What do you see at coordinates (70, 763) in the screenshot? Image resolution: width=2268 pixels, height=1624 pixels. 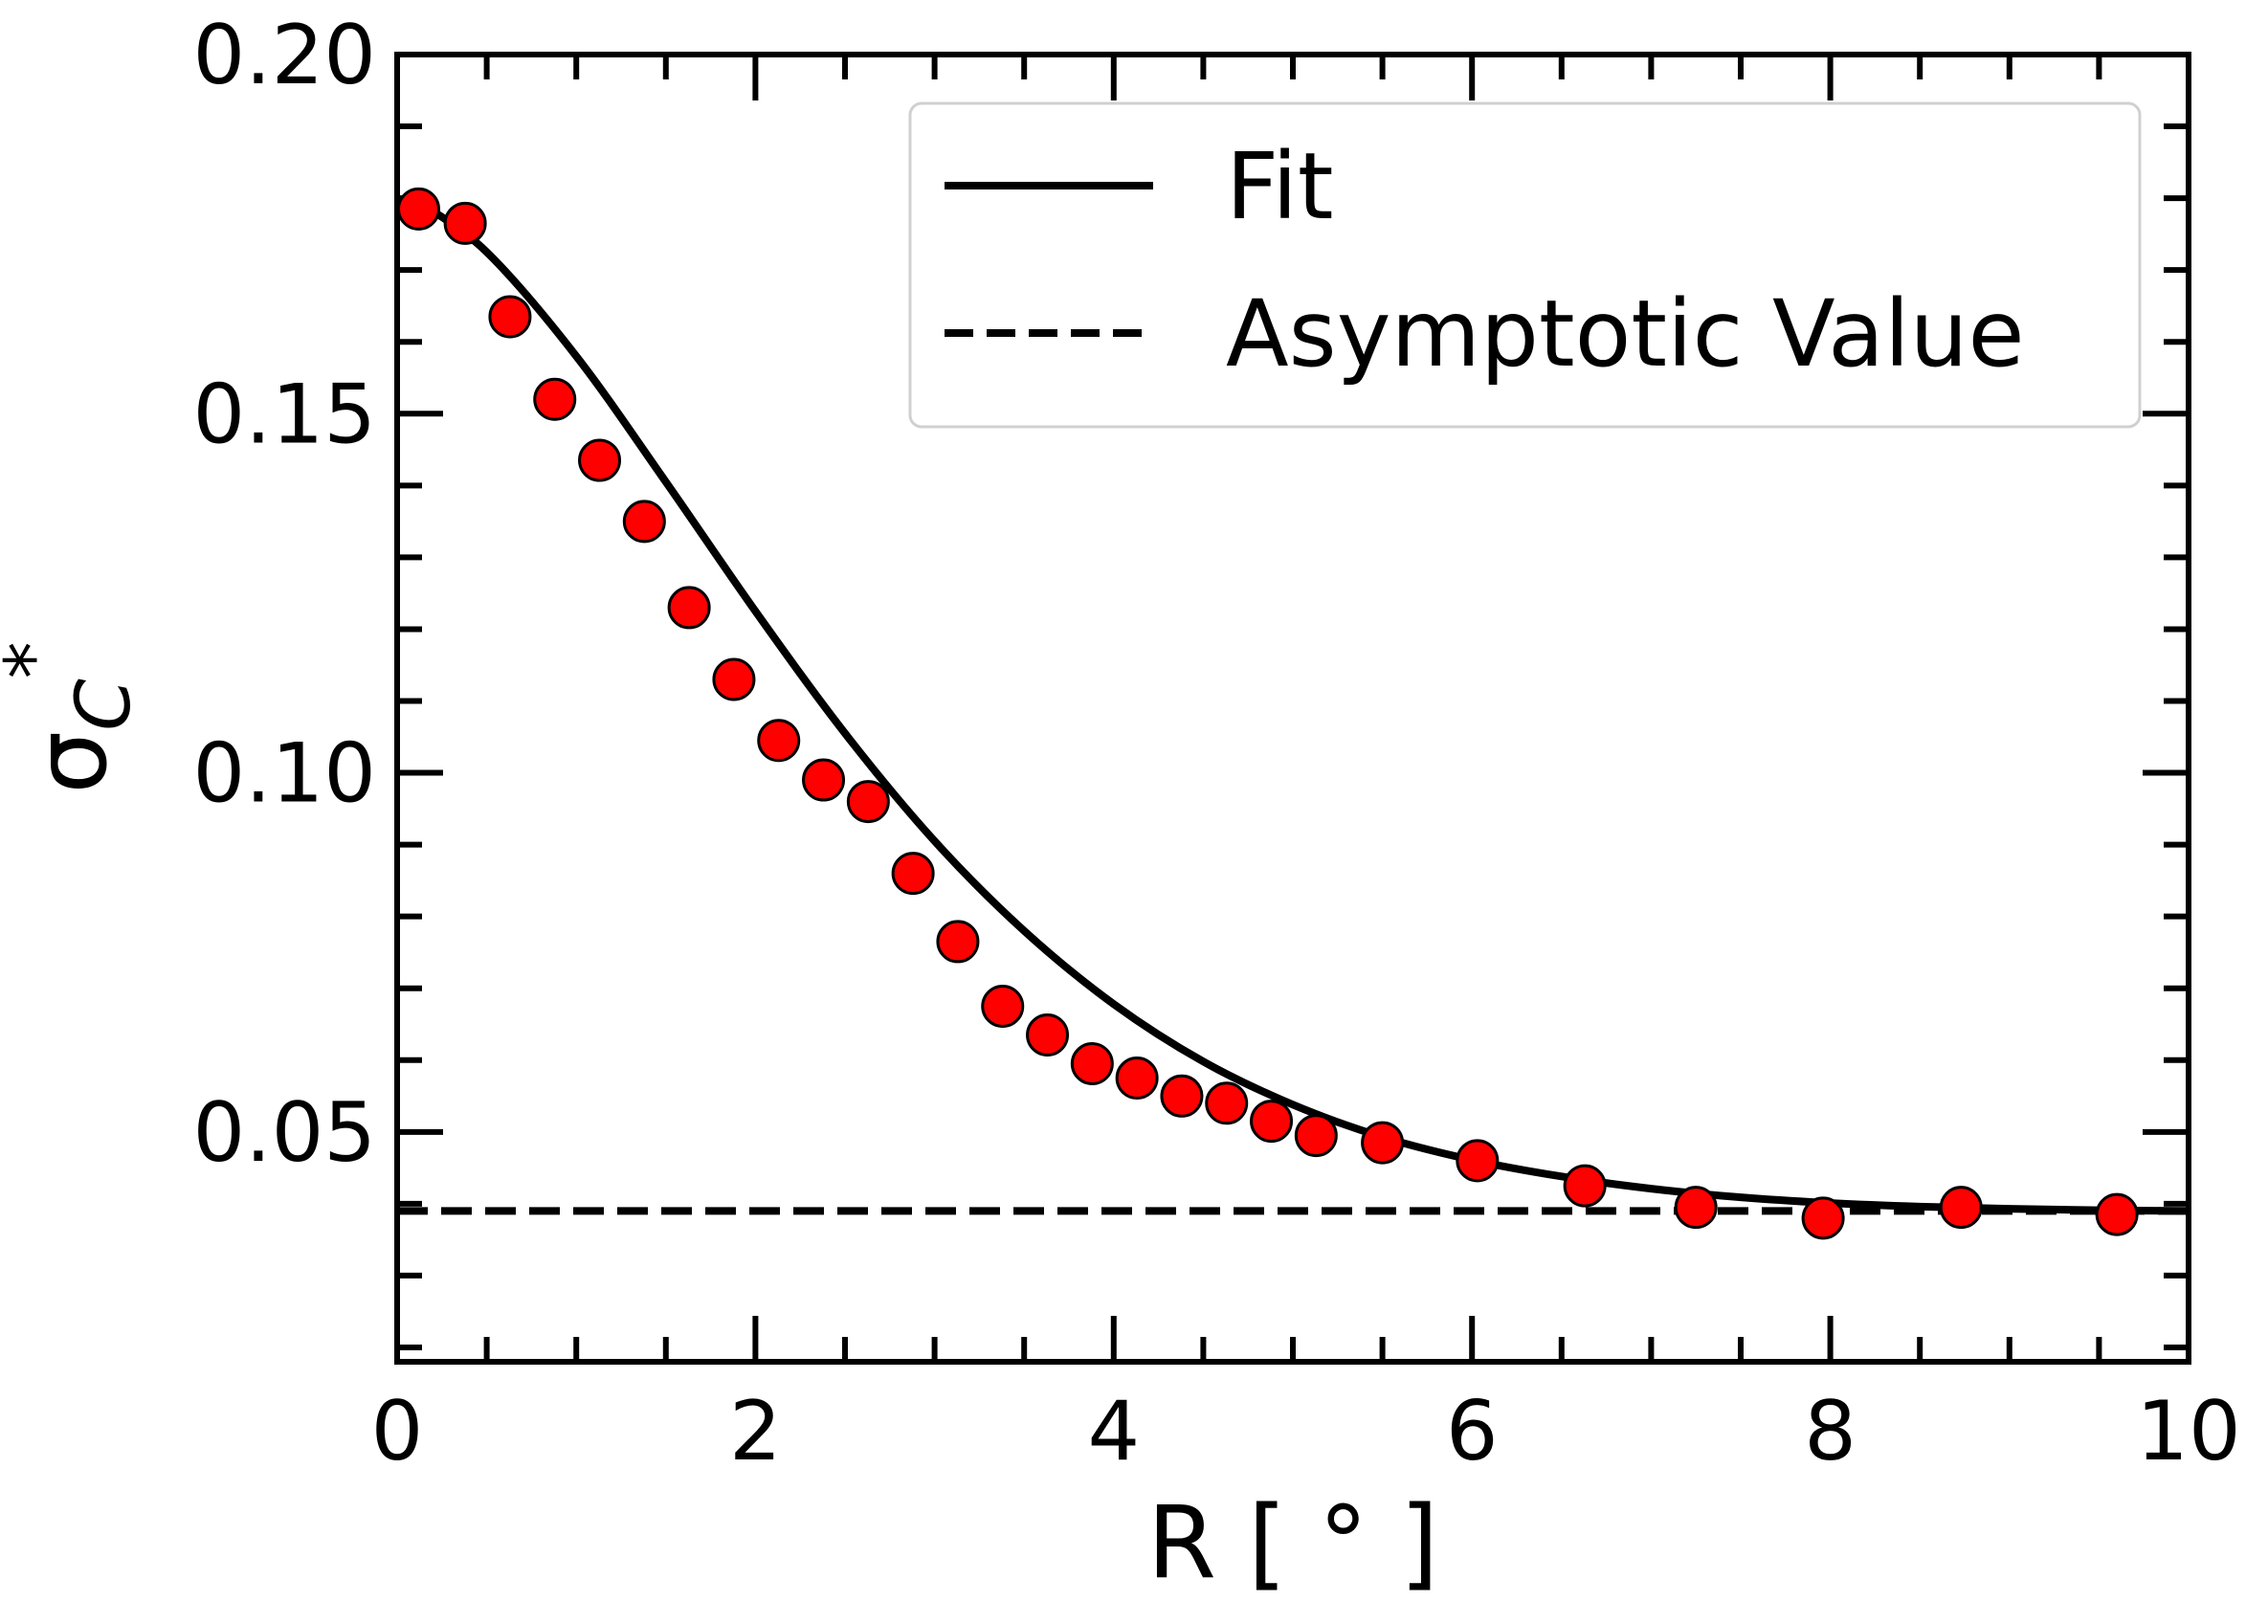 I see `y-axis-title-symbol: σ` at bounding box center [70, 763].